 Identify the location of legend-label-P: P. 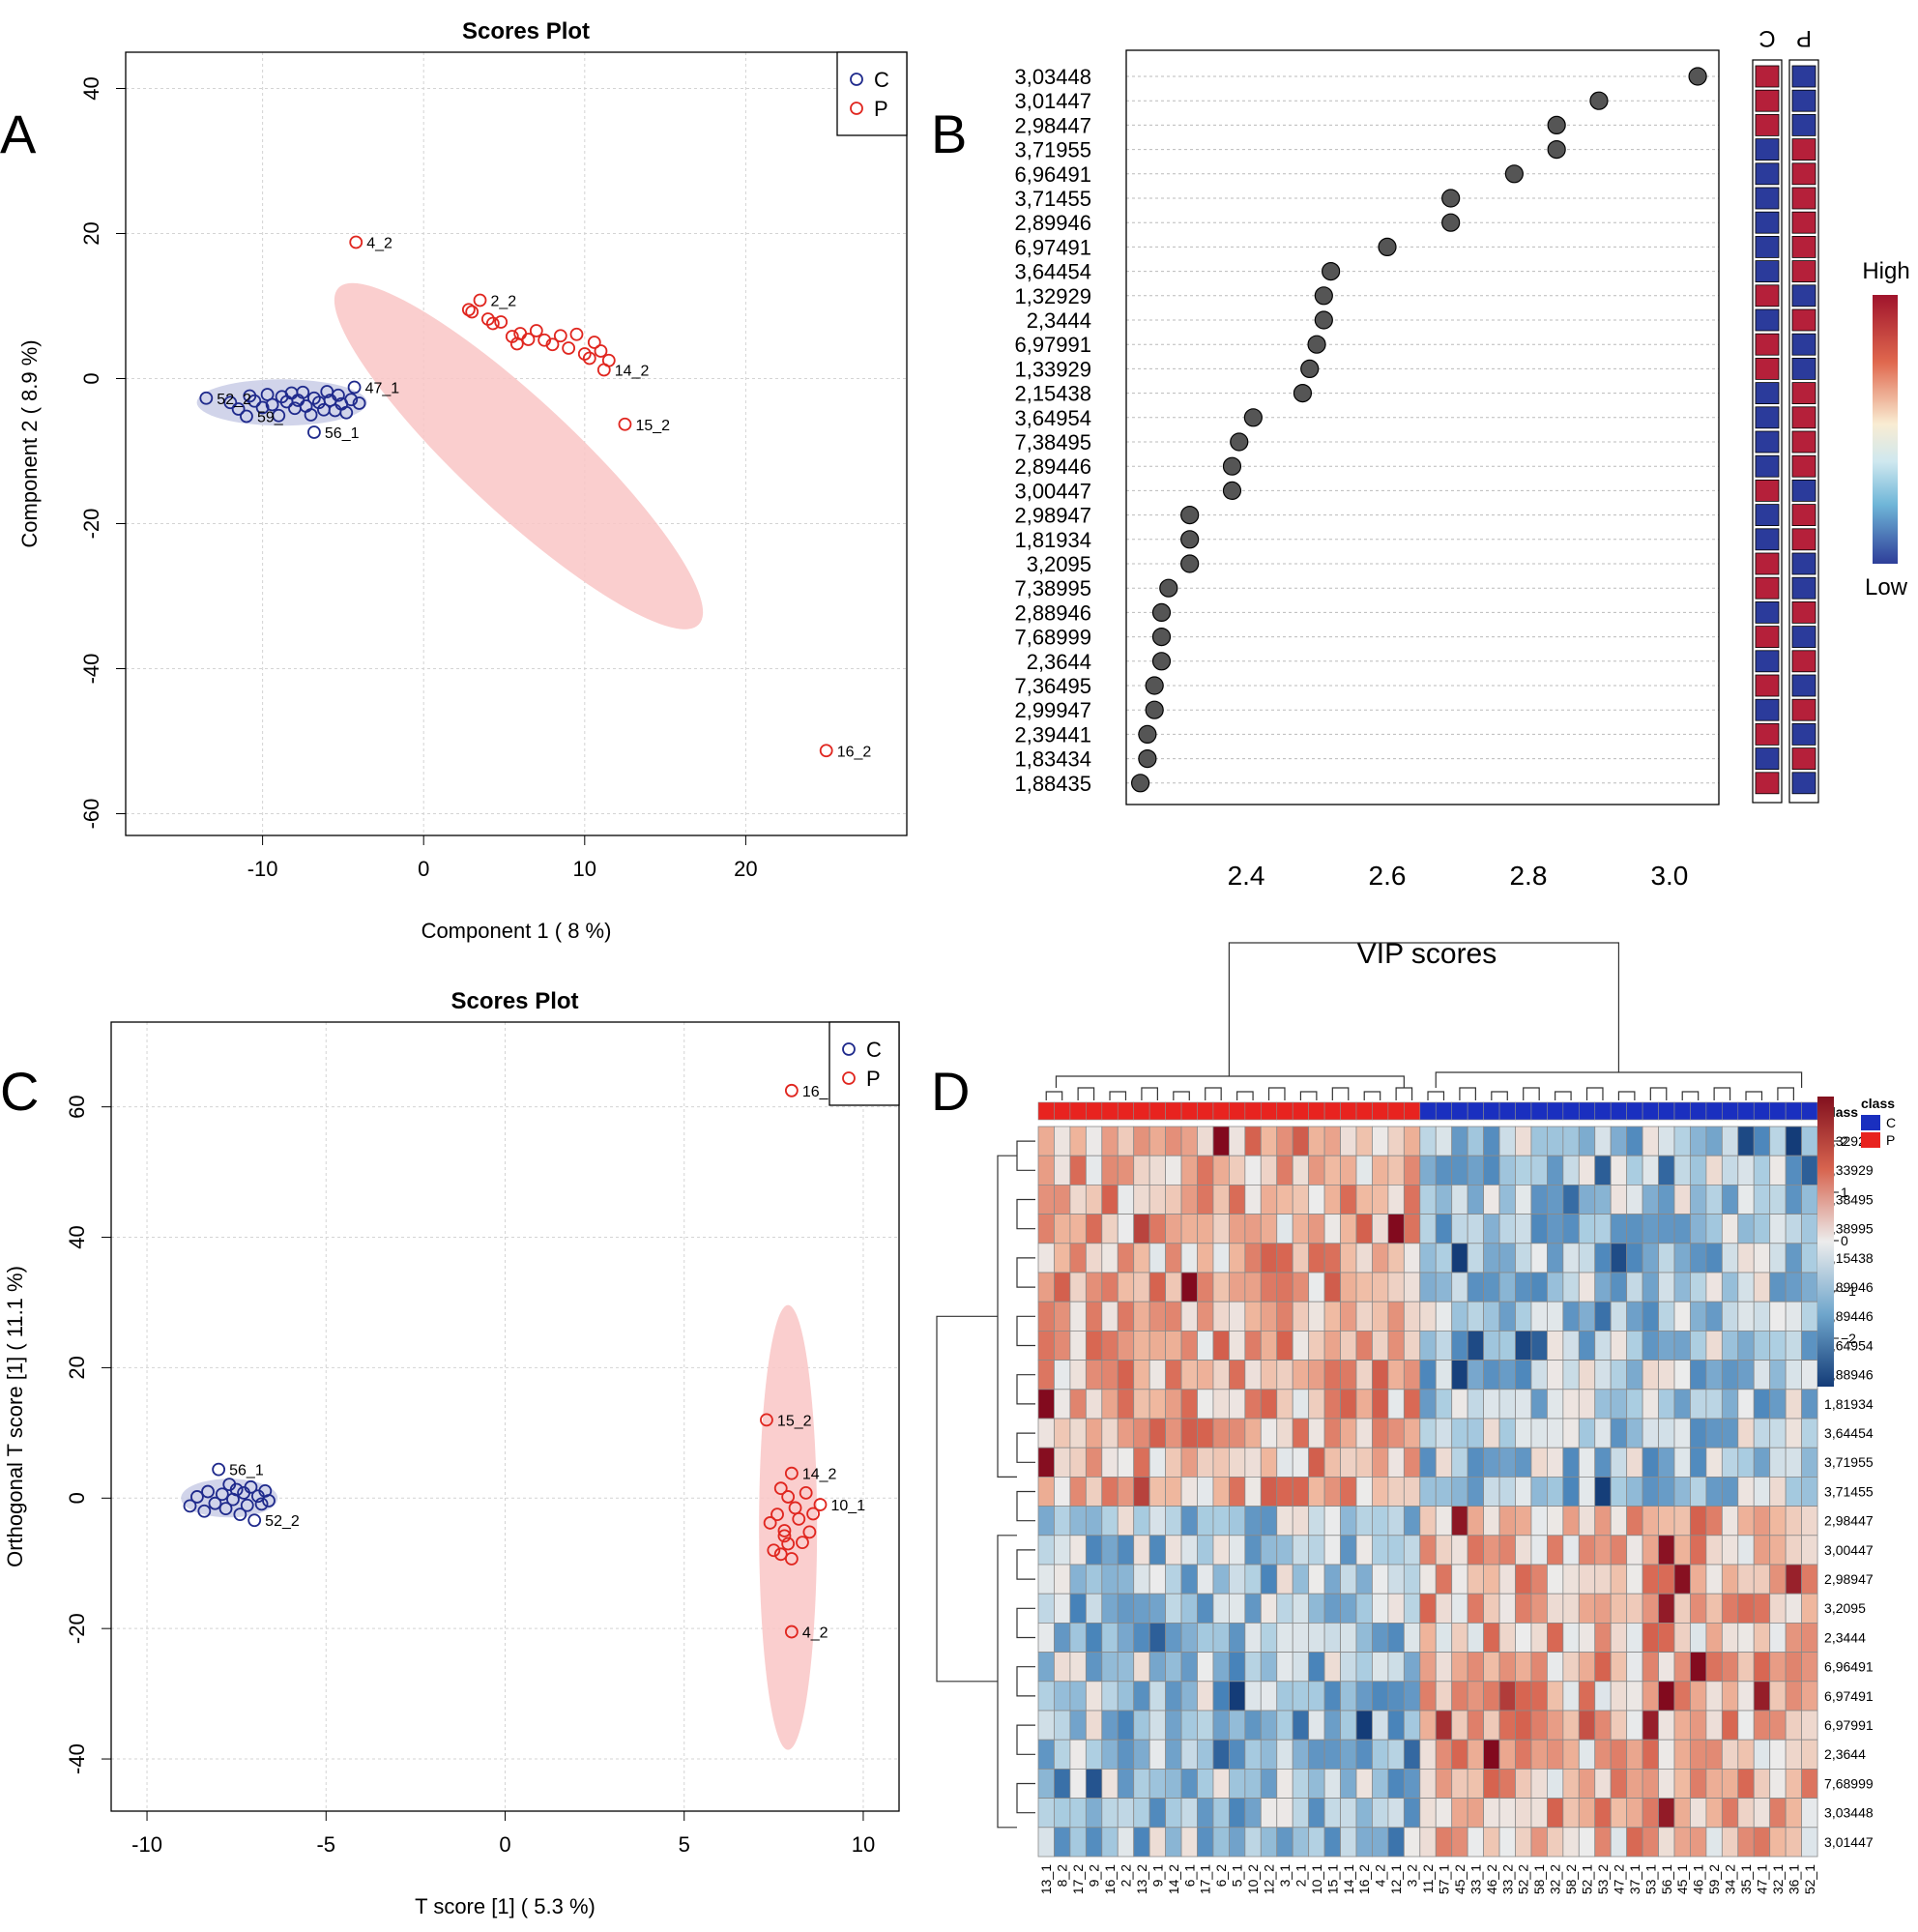
(873, 1079).